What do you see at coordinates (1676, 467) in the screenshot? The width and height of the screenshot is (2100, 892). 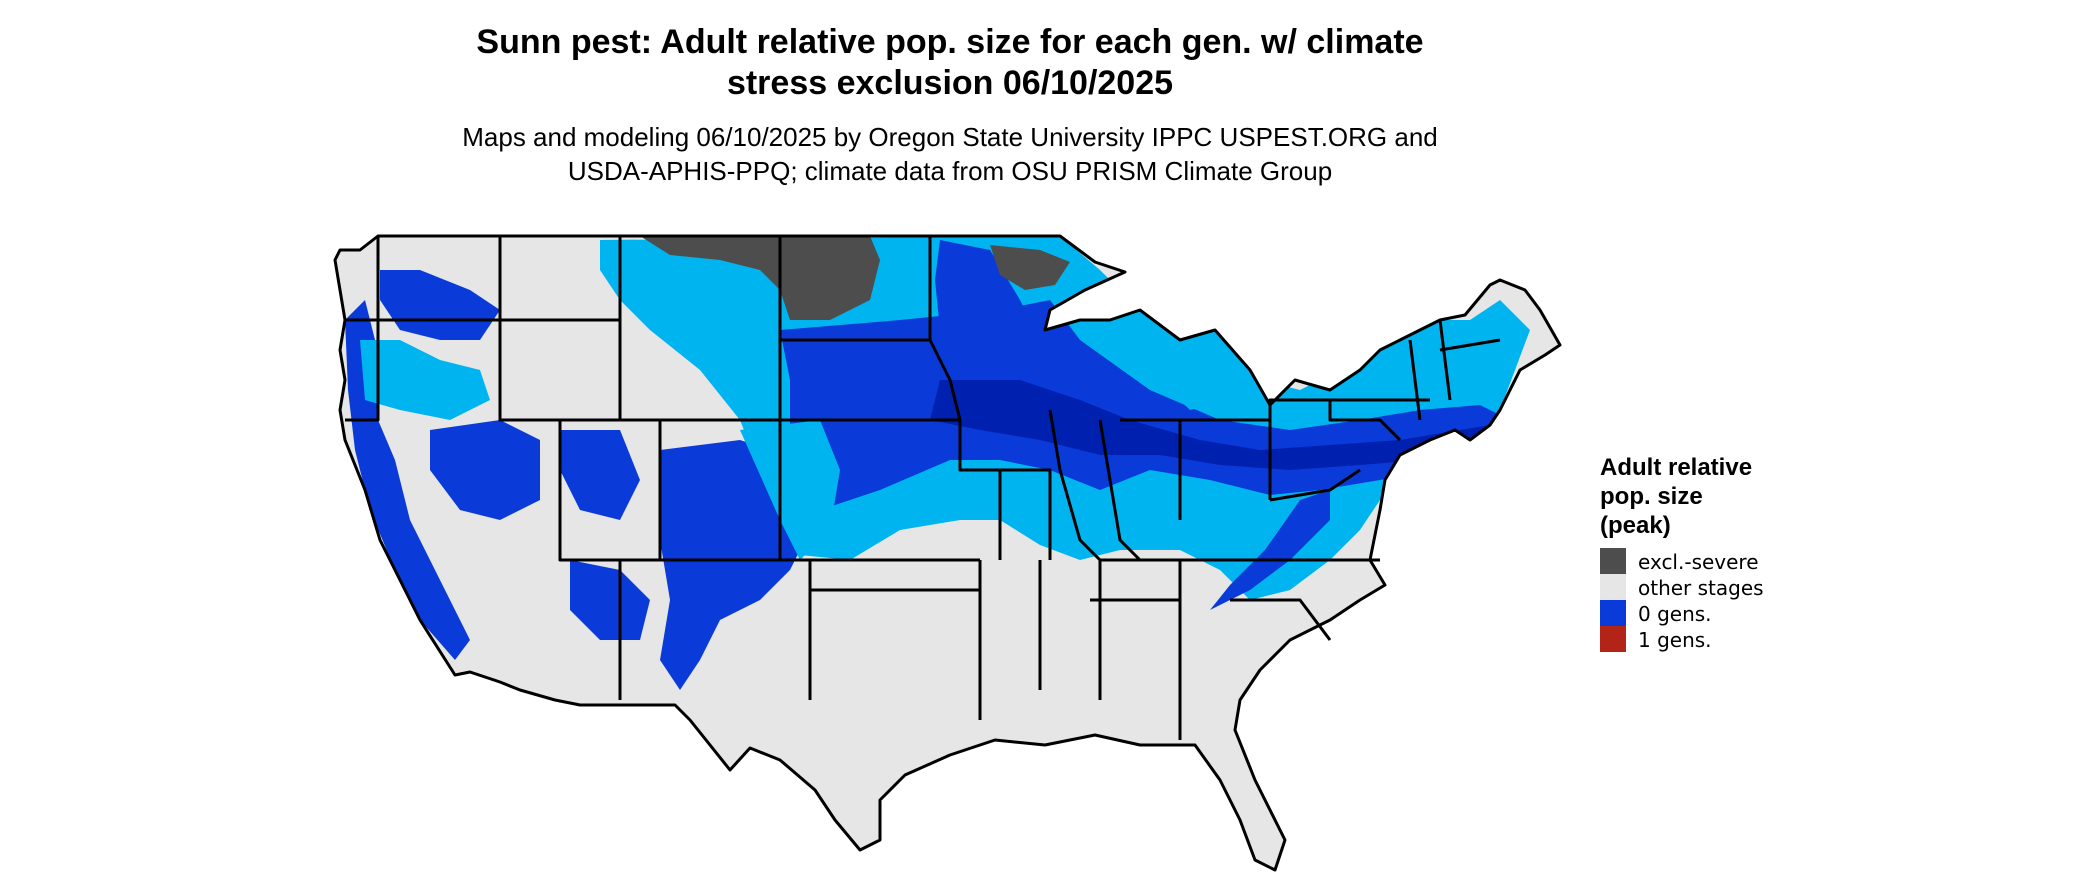 I see `legend-title-line-1: Adult relative` at bounding box center [1676, 467].